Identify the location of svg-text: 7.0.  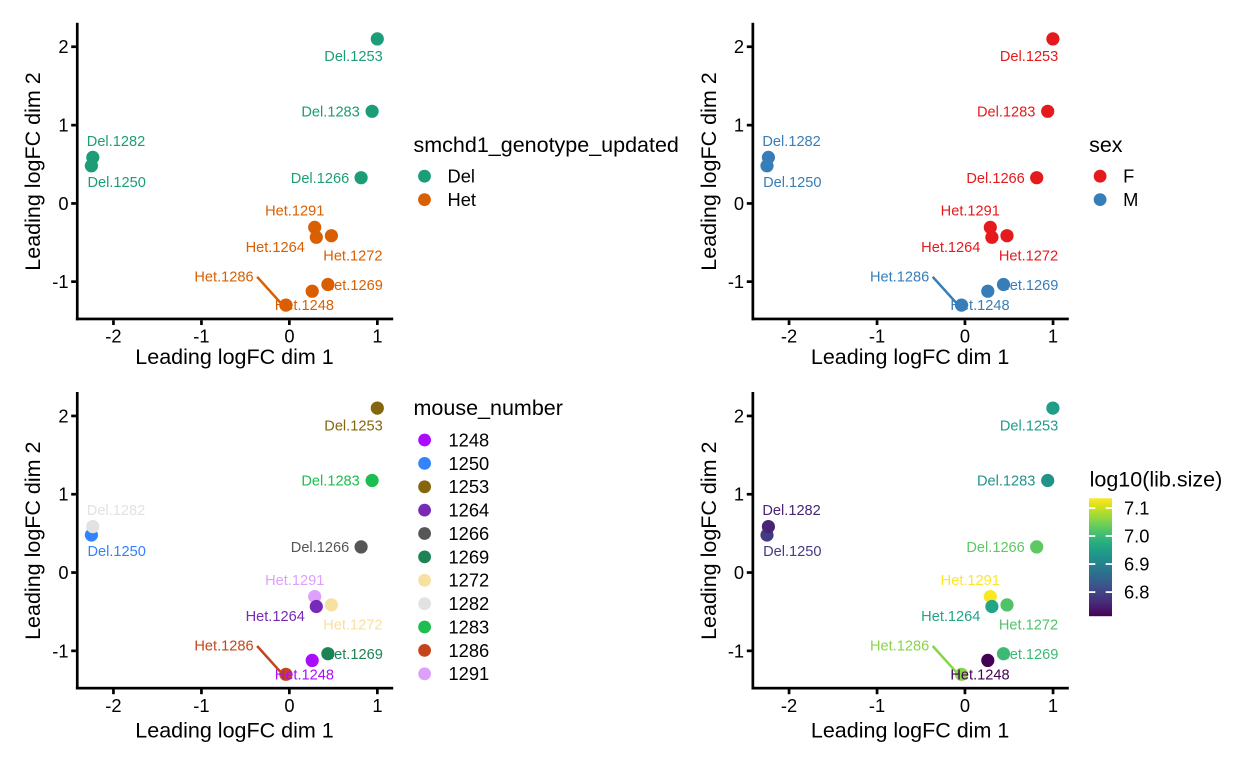
(1136, 535).